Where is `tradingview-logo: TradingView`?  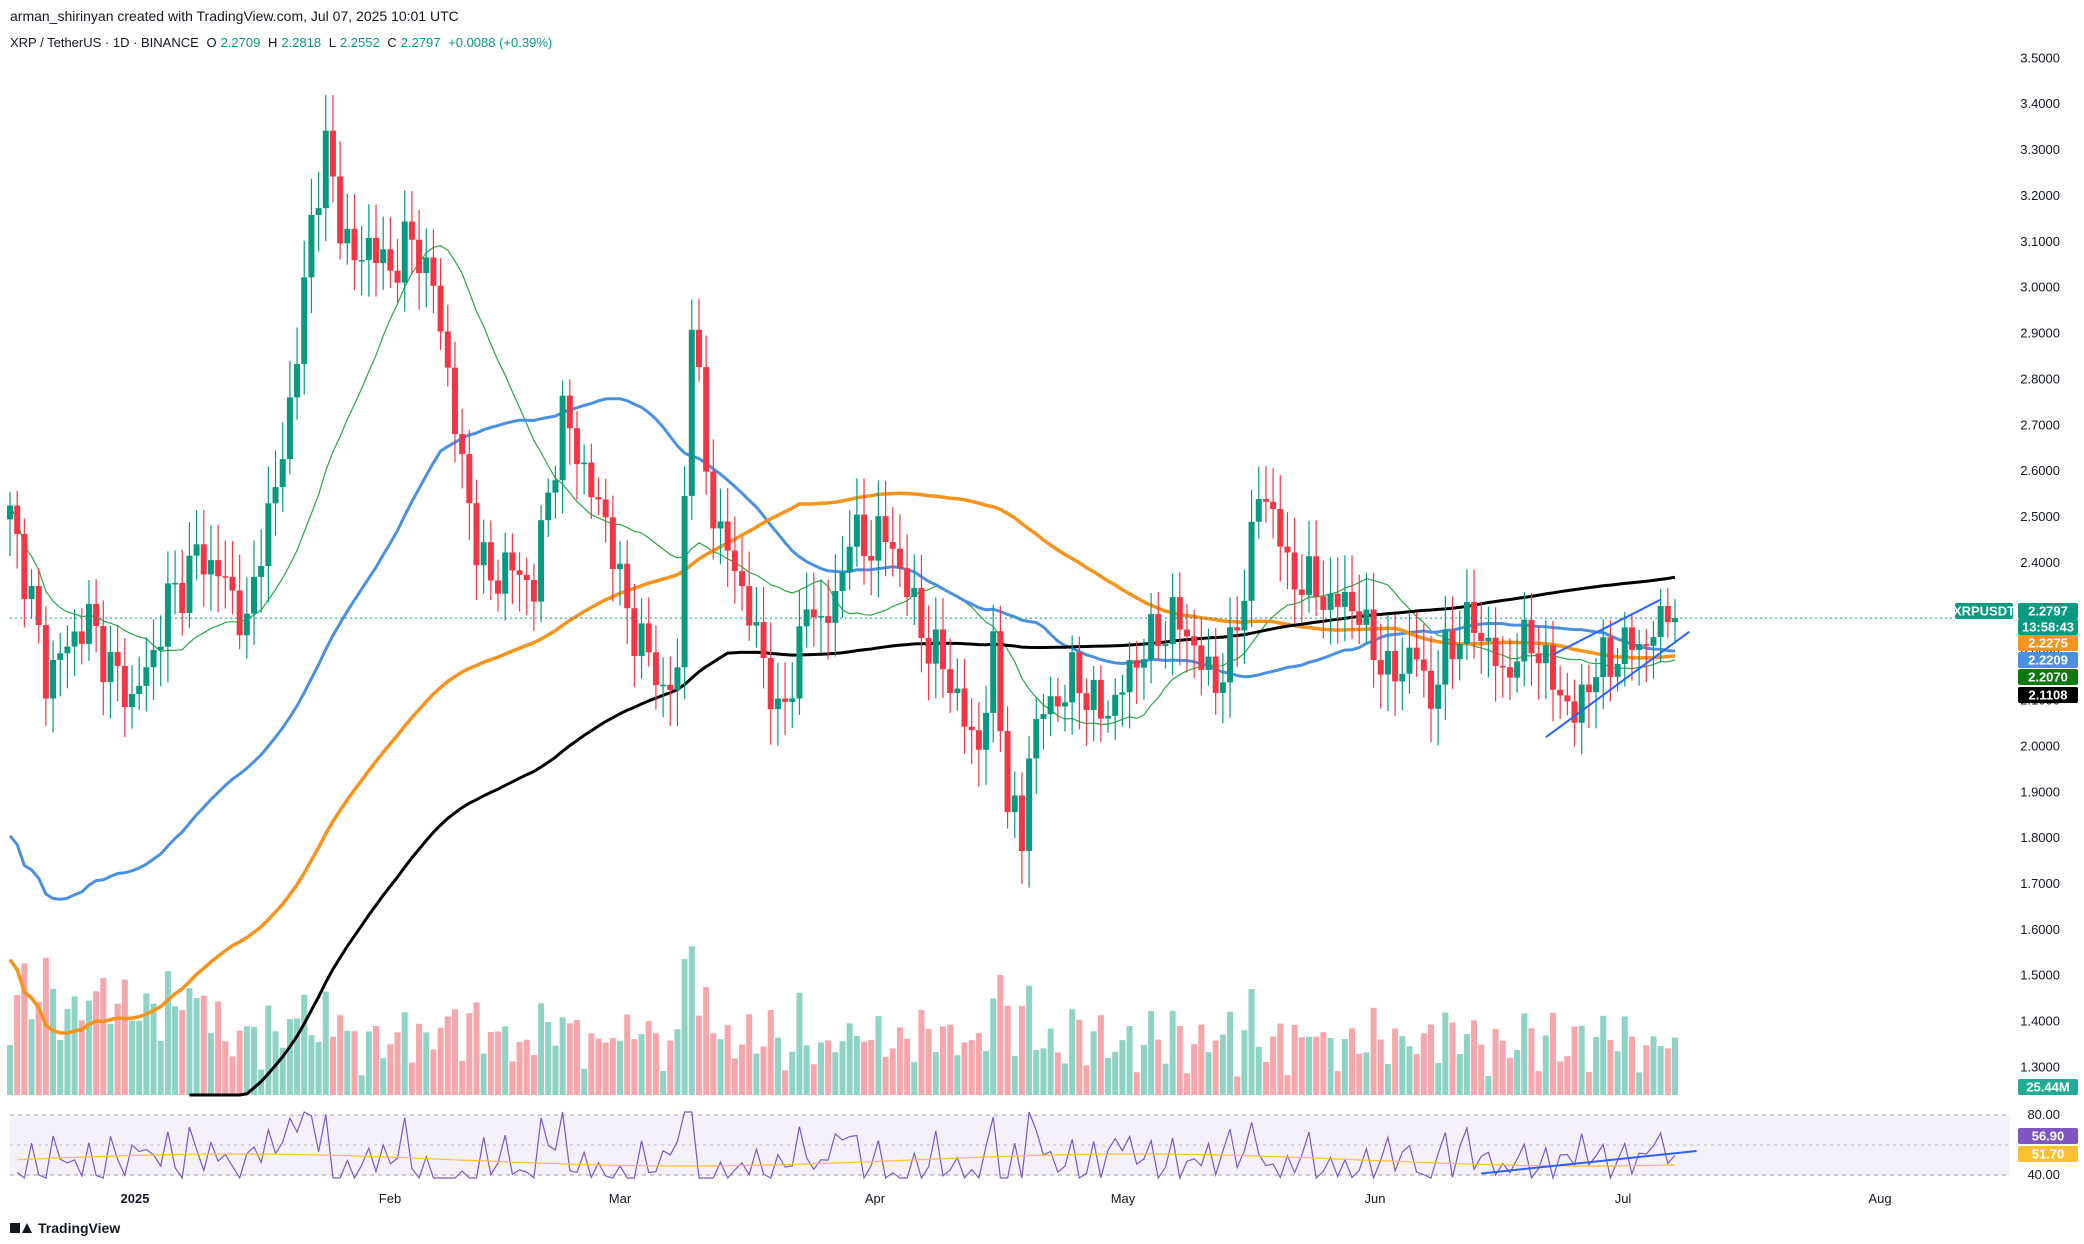 tradingview-logo: TradingView is located at coordinates (65, 1228).